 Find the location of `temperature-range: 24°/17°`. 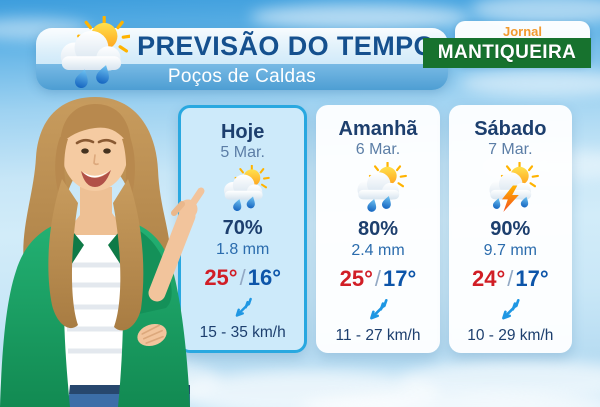

temperature-range: 24°/17° is located at coordinates (510, 278).